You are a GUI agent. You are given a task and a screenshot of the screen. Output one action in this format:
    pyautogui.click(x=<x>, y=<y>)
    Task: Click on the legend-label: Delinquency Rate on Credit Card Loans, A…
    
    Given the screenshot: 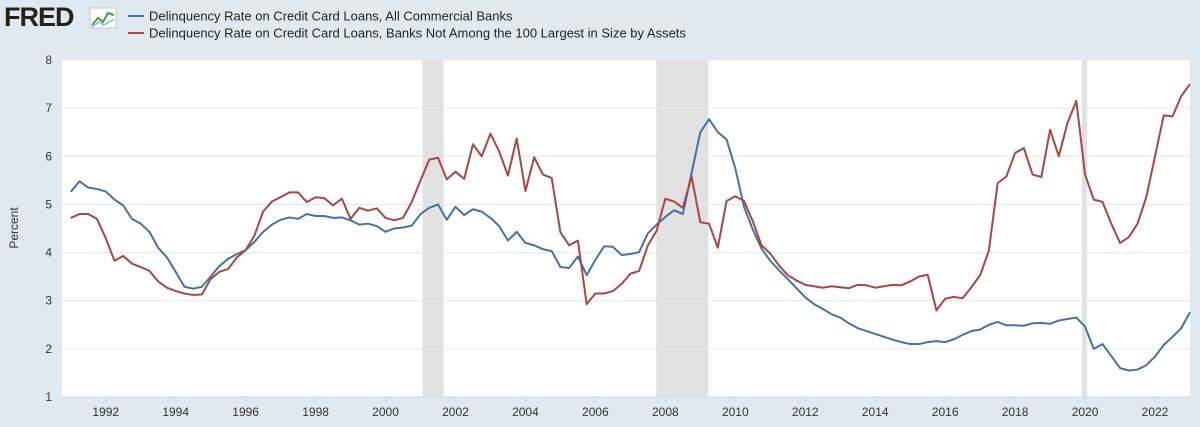 What is the action you would take?
    pyautogui.click(x=331, y=16)
    